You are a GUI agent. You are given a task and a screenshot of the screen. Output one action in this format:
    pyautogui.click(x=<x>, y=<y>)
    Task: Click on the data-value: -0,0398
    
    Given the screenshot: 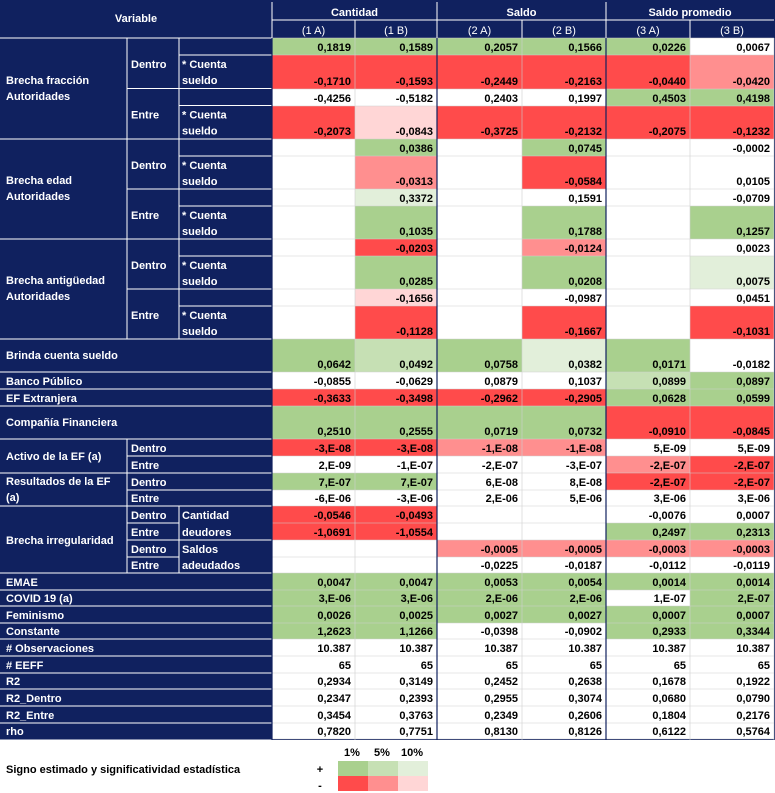 What is the action you would take?
    pyautogui.click(x=499, y=632)
    